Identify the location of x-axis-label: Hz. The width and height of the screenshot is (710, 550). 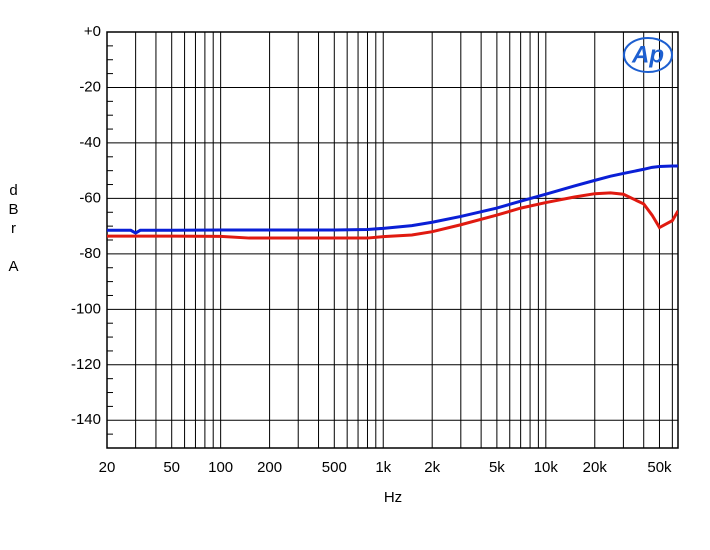
(393, 497).